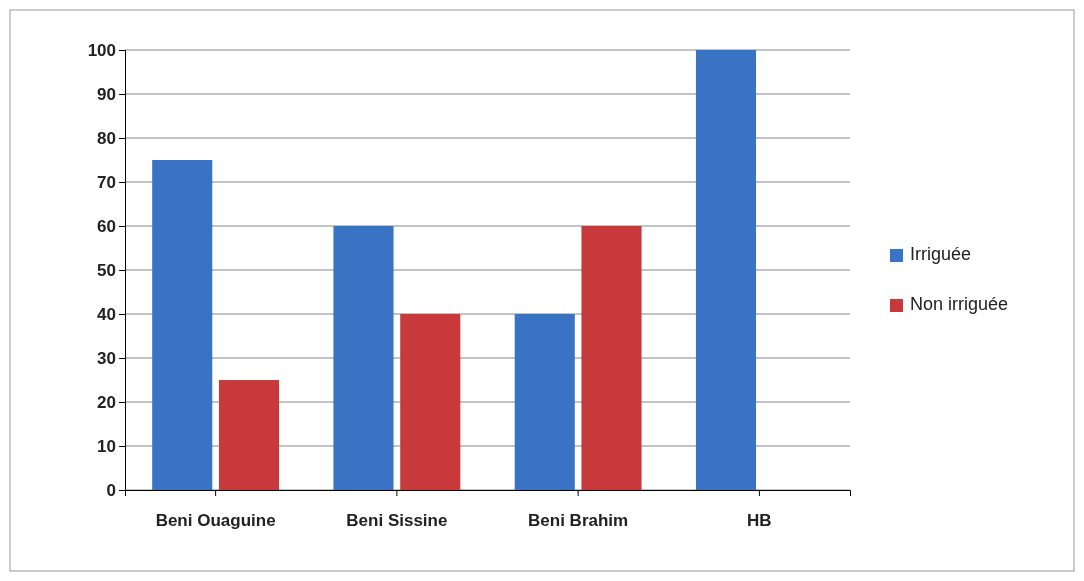 This screenshot has width=1084, height=581. I want to click on x-tick-label: Beni Sissine, so click(397, 521).